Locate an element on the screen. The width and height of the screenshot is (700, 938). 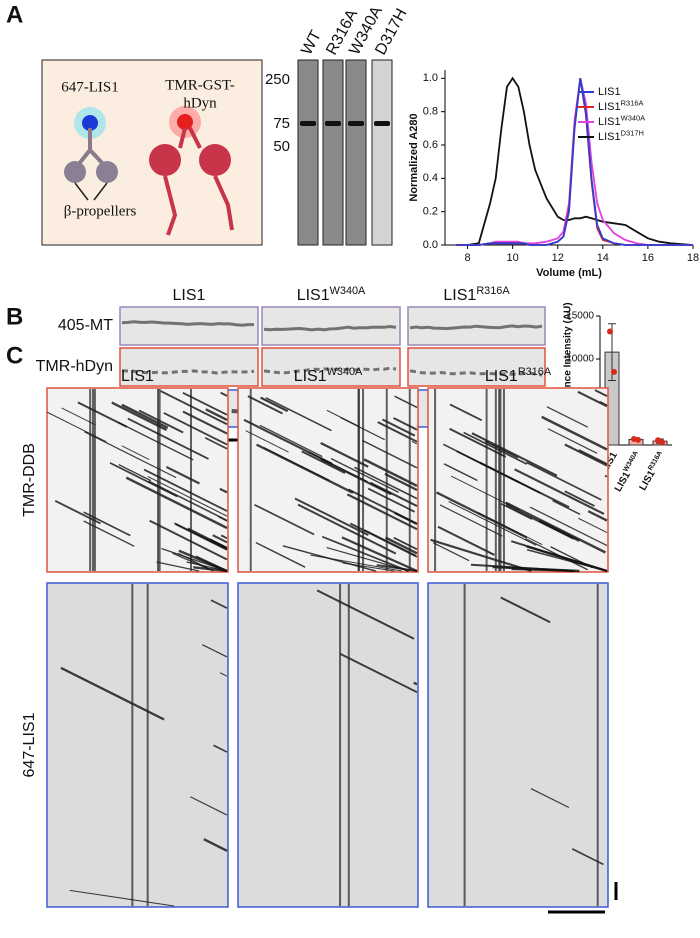
row-label: TMR-DDB is located at coordinates (29, 480).